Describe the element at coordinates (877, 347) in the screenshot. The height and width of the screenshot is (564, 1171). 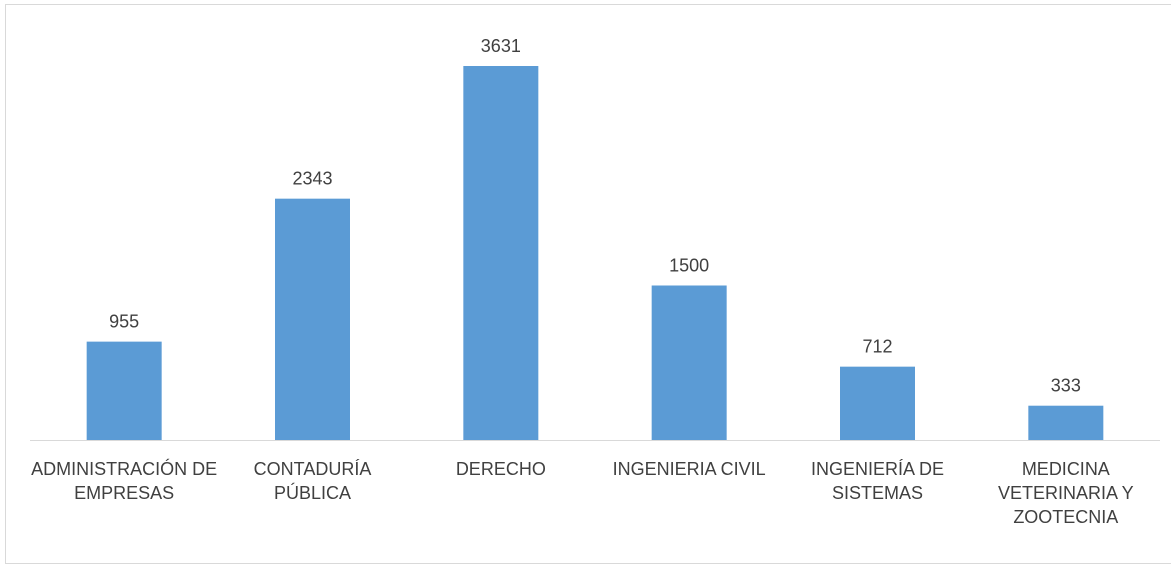
I see `data-label: 712` at that location.